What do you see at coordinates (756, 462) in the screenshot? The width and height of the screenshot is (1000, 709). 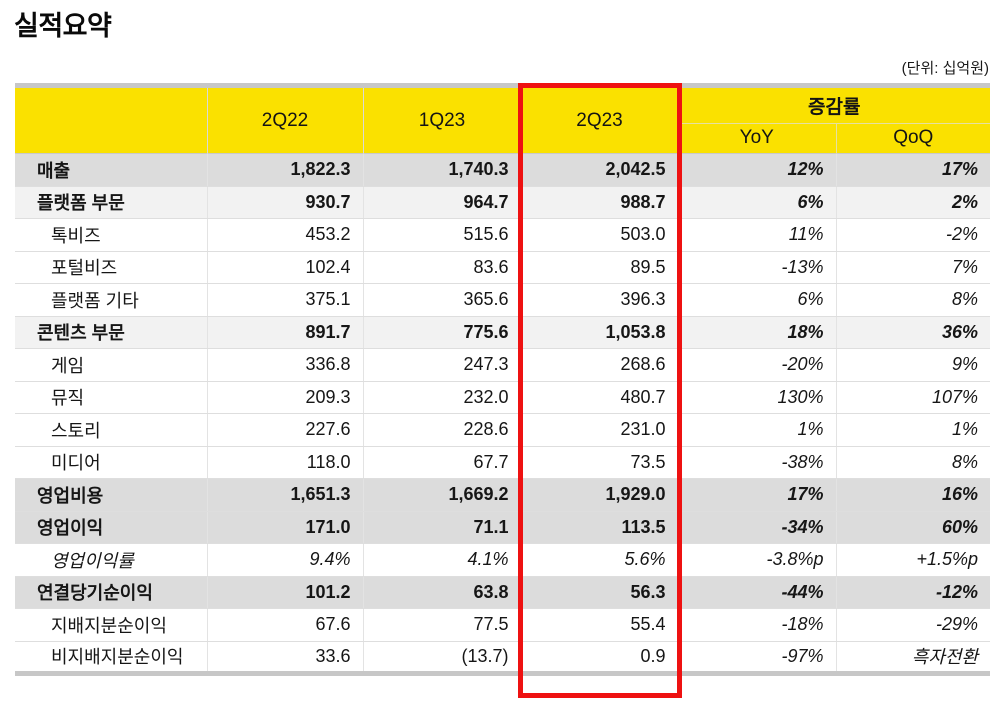 I see `cell-yoy: -38%` at bounding box center [756, 462].